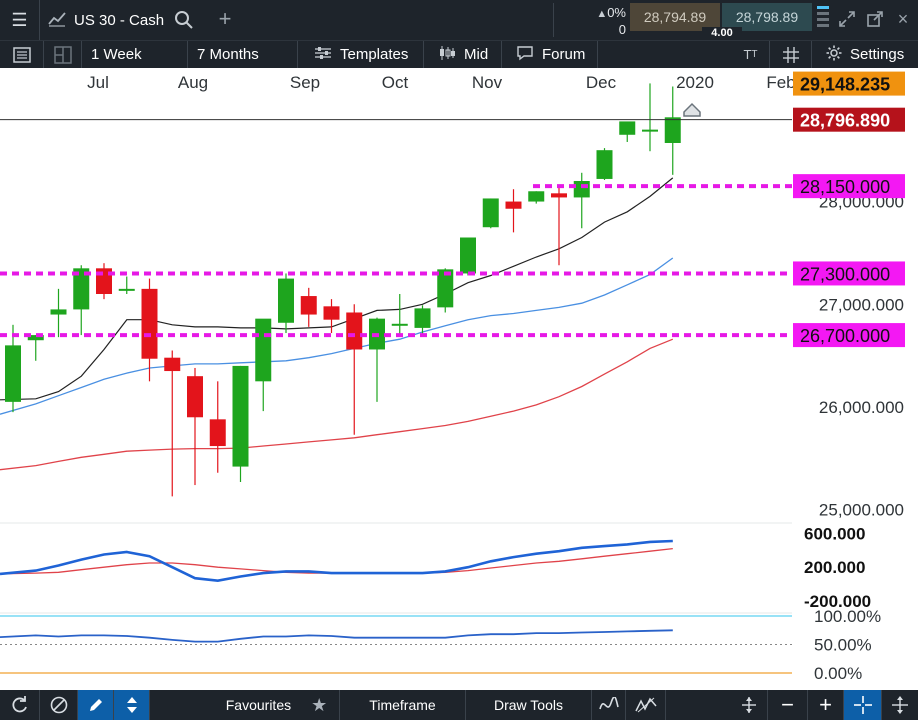  Describe the element at coordinates (228, 54) in the screenshot. I see `range-label: 7 Months` at that location.